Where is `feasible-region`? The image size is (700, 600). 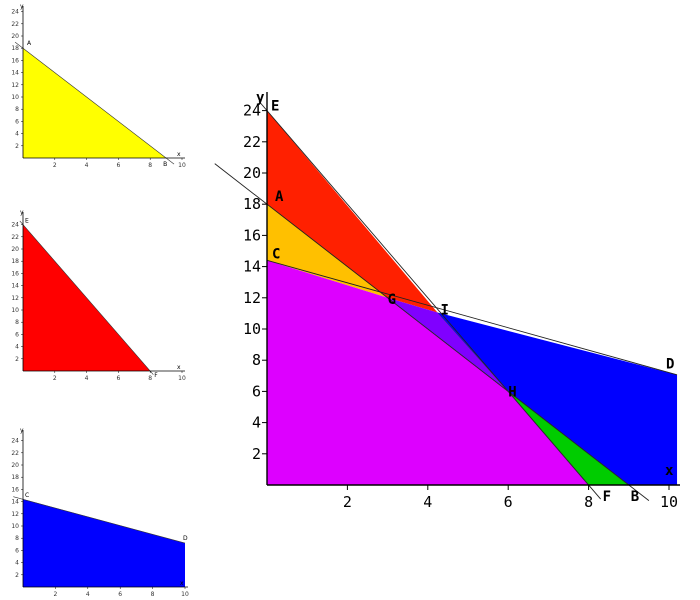
feasible-region is located at coordinates (104, 543).